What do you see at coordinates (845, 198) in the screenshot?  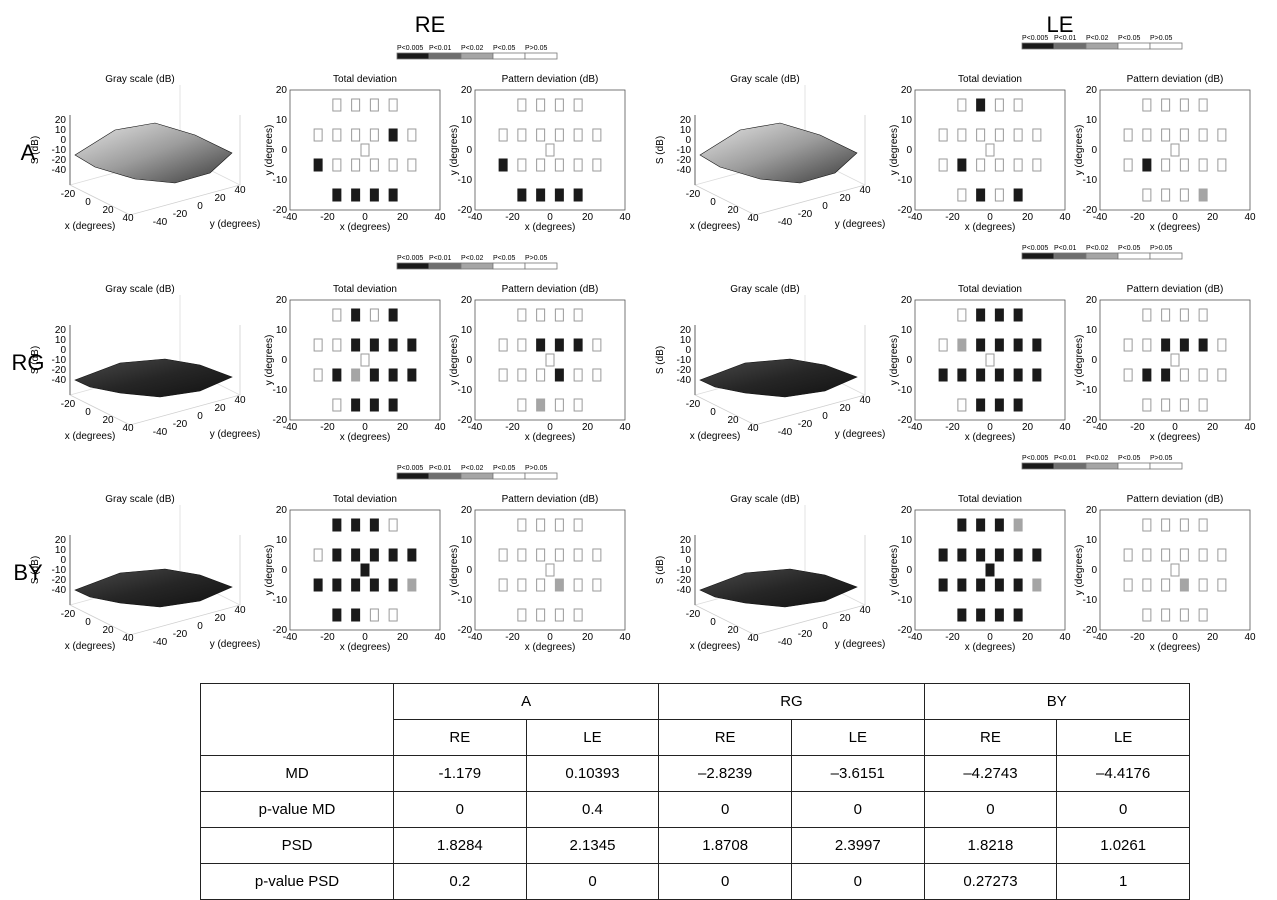 I see `surface-y-tick: 20` at bounding box center [845, 198].